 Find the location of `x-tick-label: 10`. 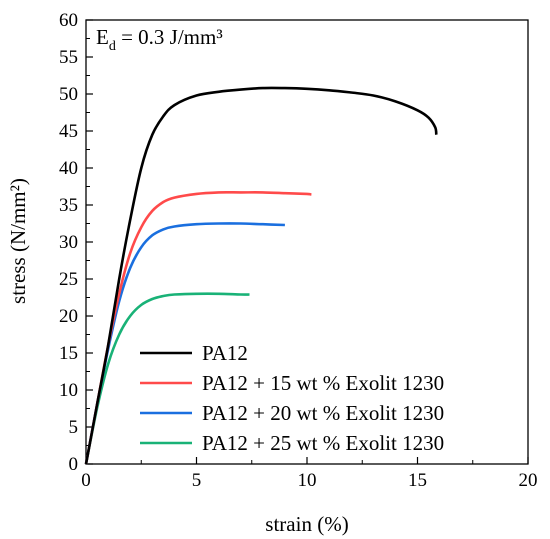

x-tick-label: 10 is located at coordinates (307, 480).